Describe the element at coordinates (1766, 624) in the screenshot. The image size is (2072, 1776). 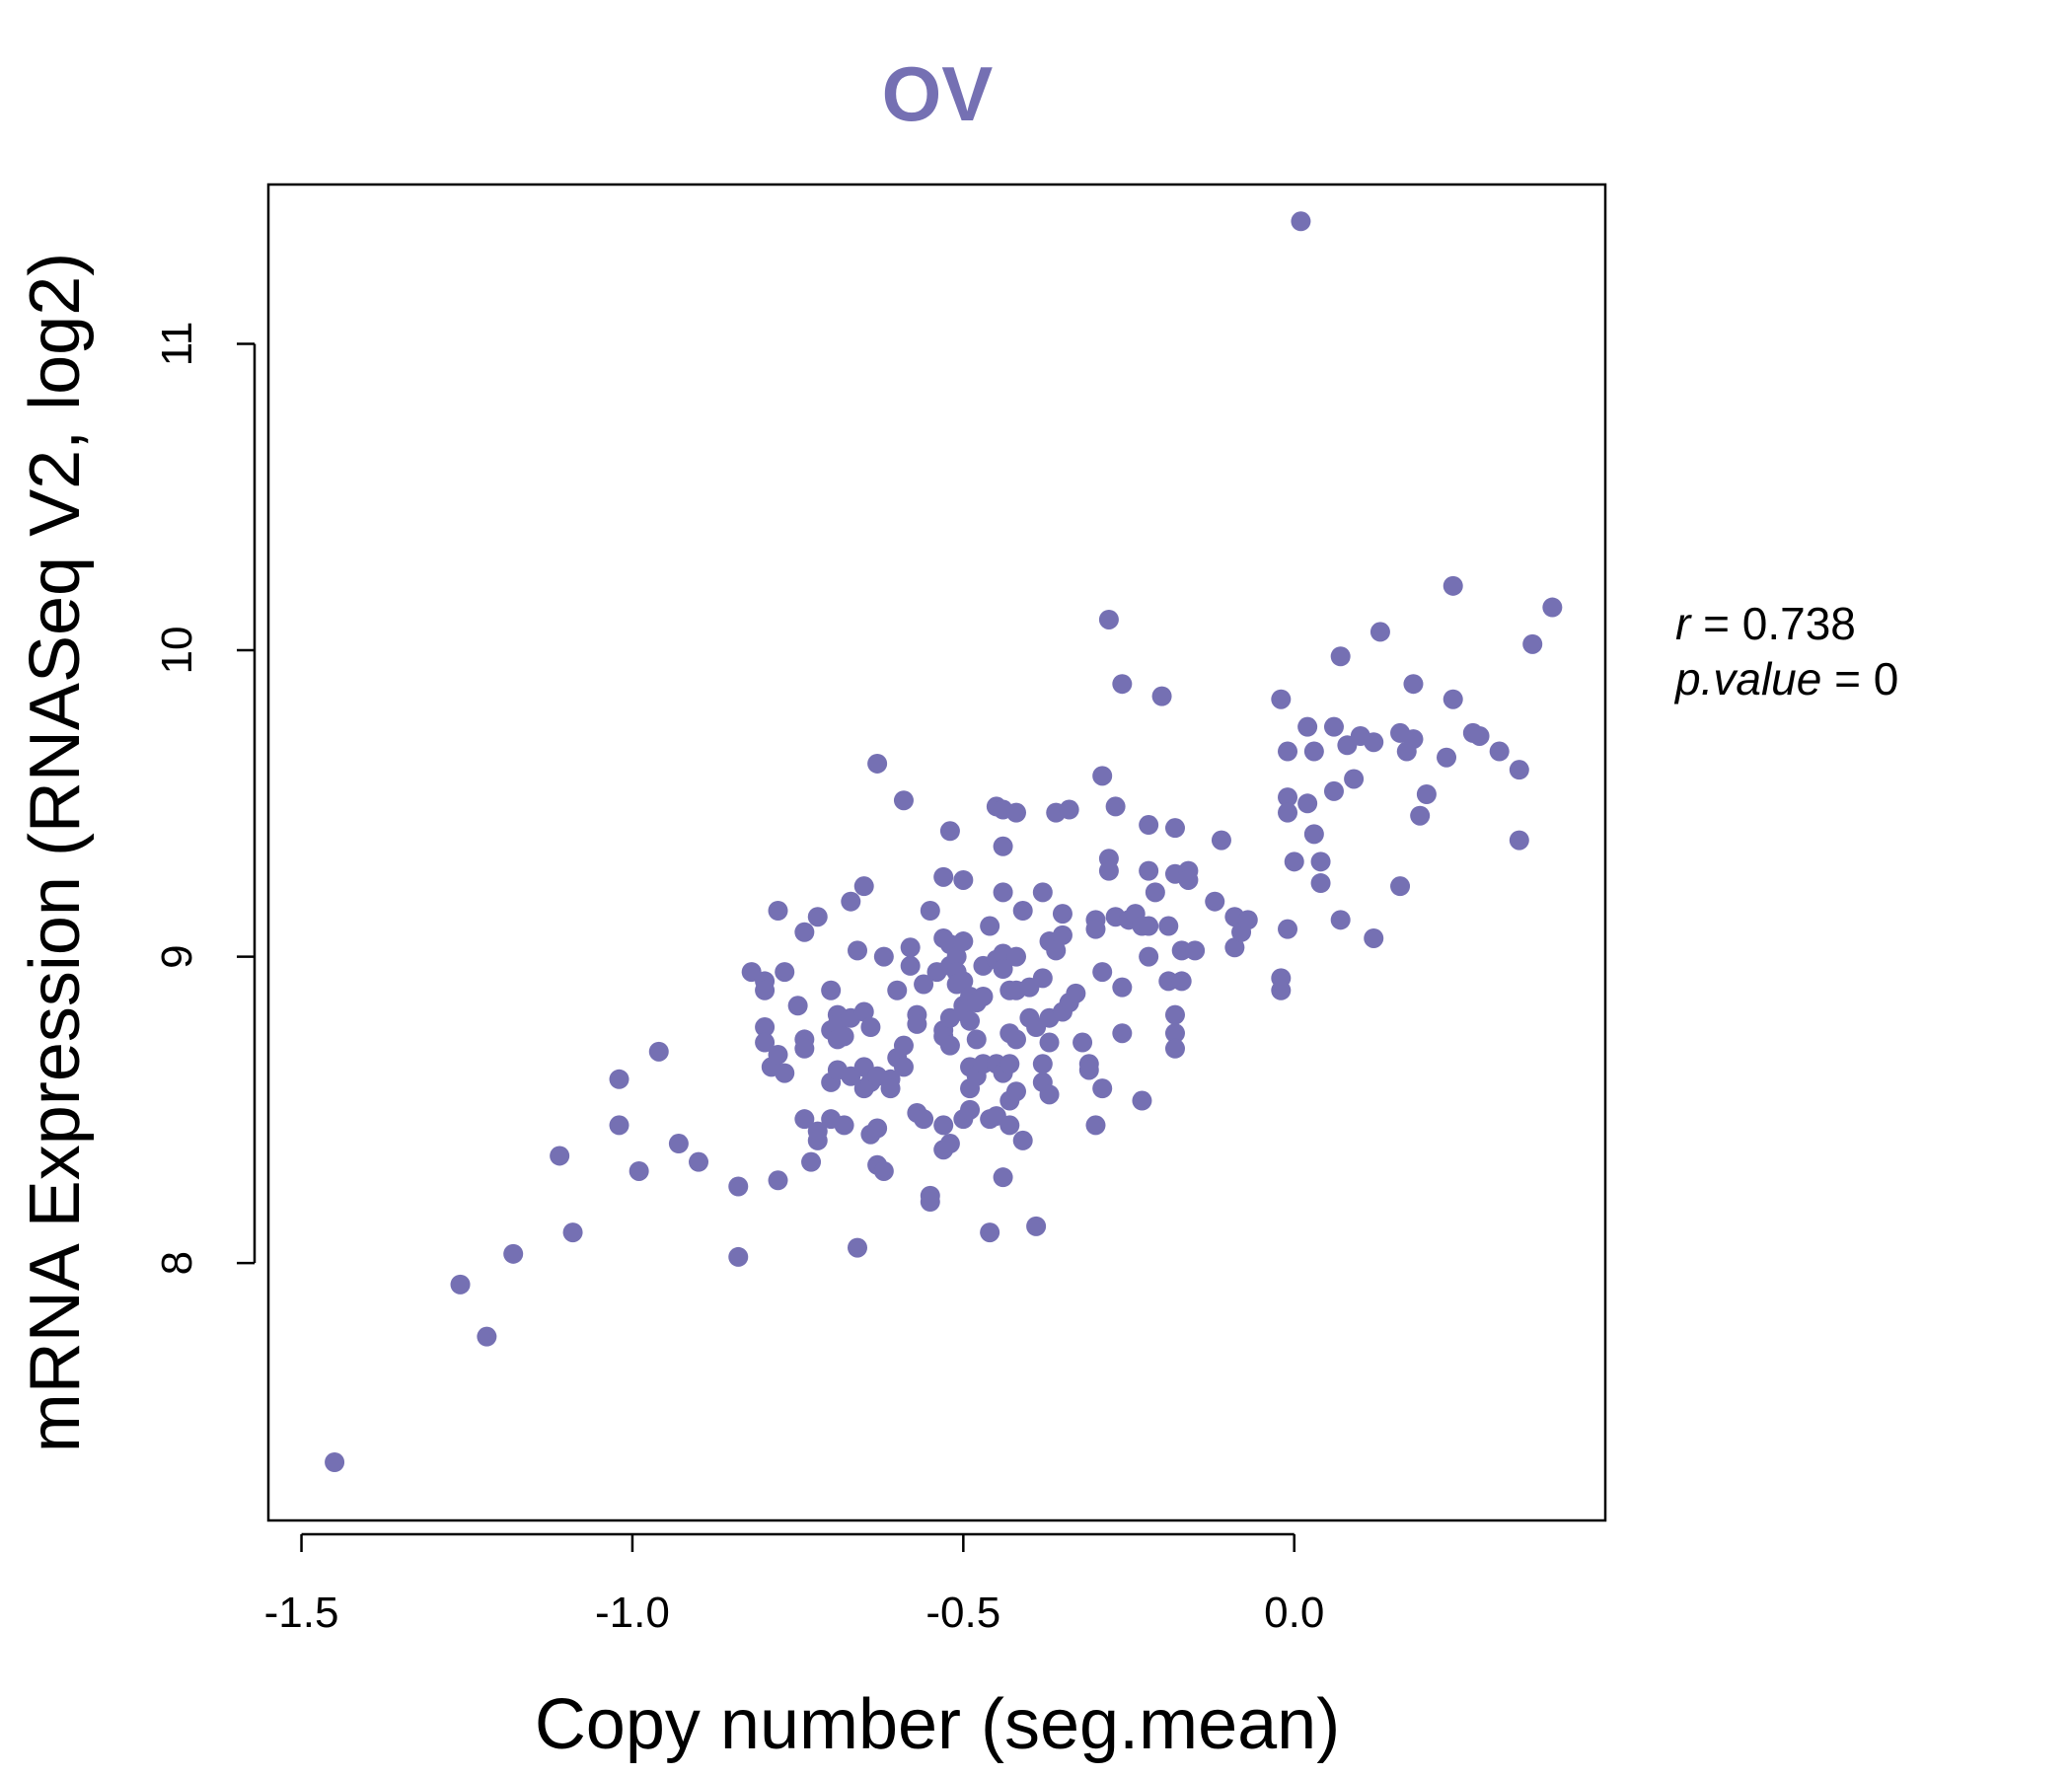
I see `r-statistic: r = 0.738` at that location.